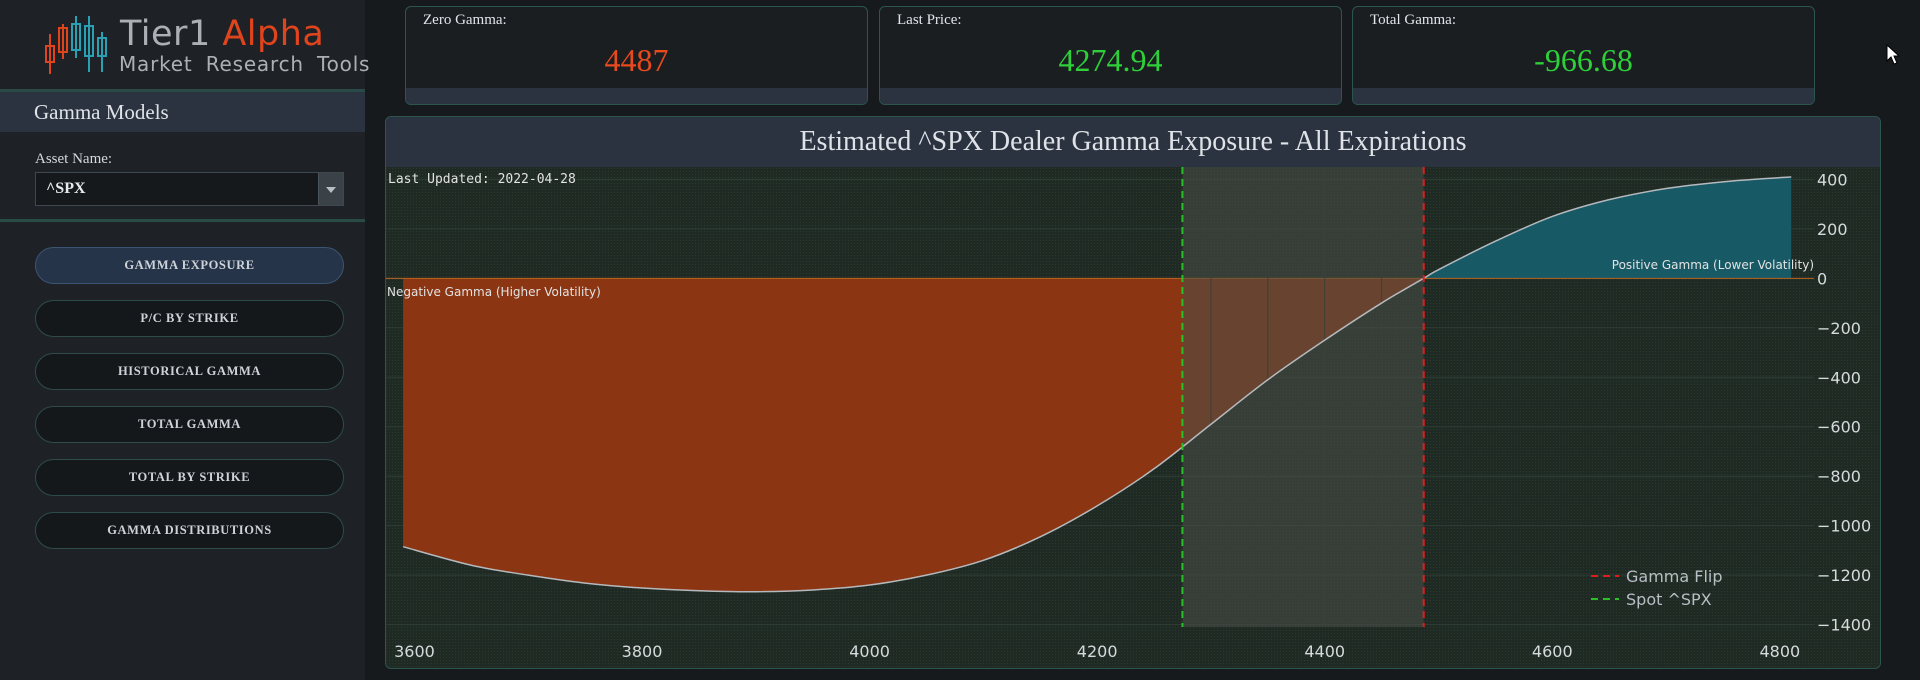 This screenshot has width=1920, height=680. What do you see at coordinates (330, 189) in the screenshot?
I see `chevron-down-icon` at bounding box center [330, 189].